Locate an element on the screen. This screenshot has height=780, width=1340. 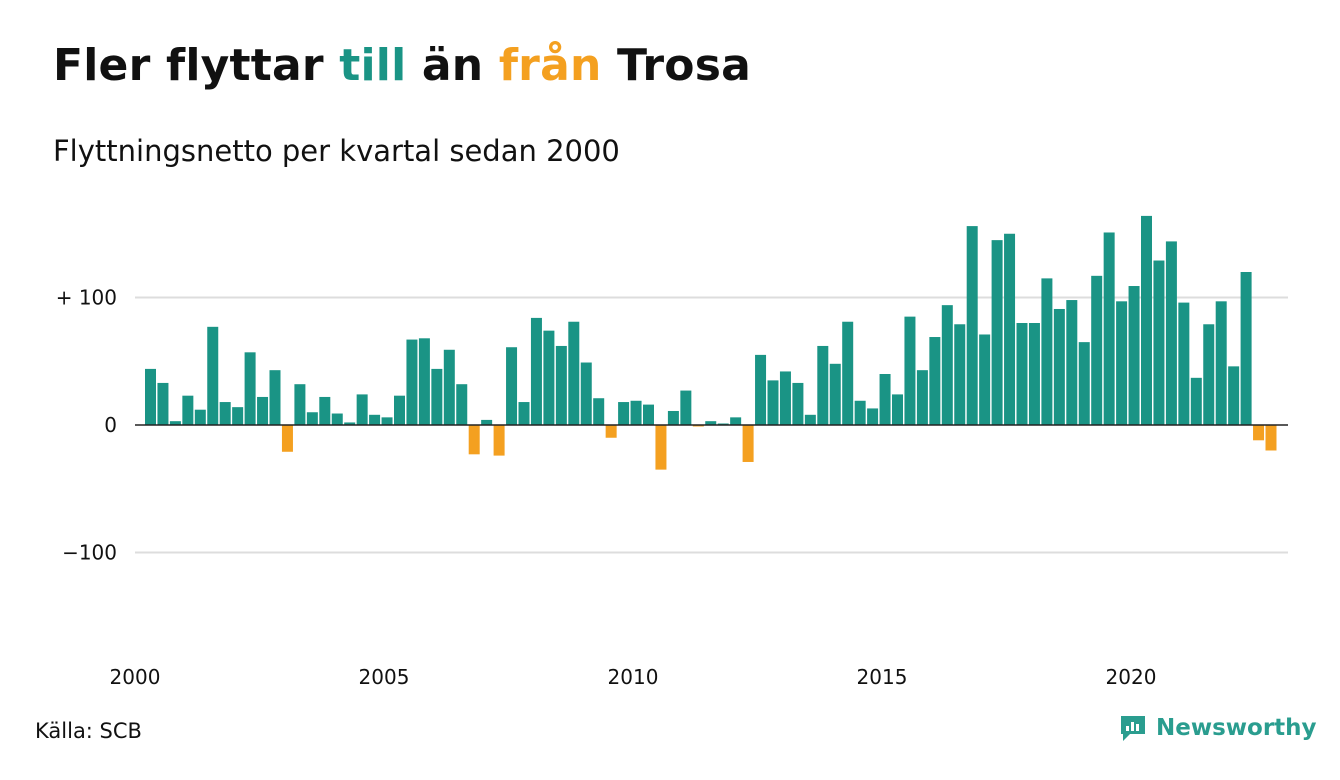
bar-2009-q2 is located at coordinates (611, 431).